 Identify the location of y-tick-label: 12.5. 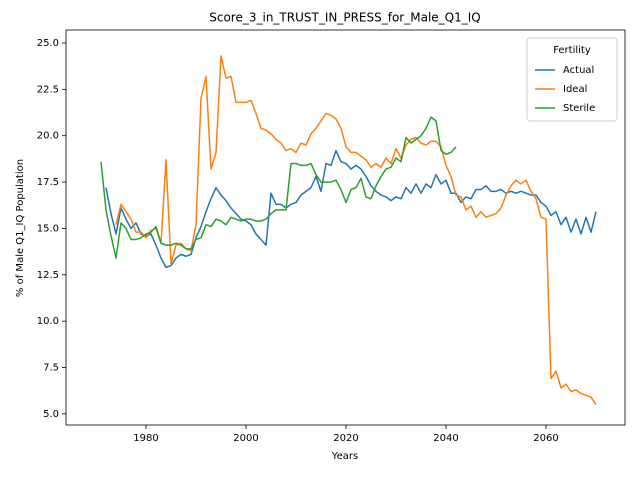
(48, 275).